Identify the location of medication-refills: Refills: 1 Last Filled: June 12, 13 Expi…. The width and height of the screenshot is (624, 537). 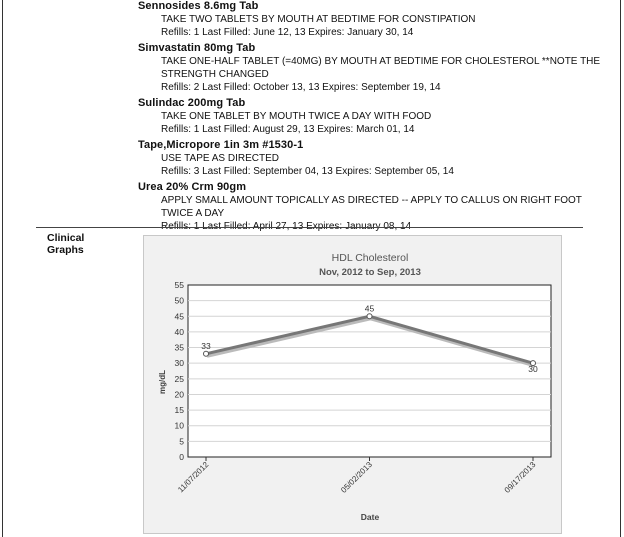
(287, 32).